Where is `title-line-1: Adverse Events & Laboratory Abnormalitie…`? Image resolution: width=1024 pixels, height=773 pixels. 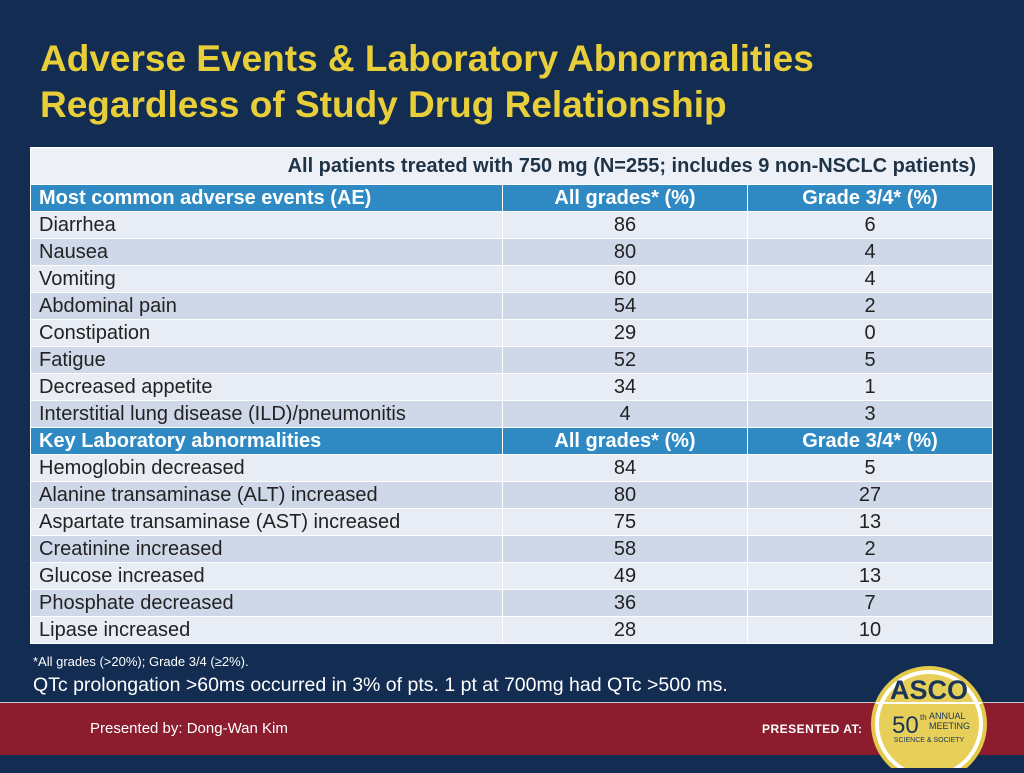 title-line-1: Adverse Events & Laboratory Abnormalitie… is located at coordinates (427, 58).